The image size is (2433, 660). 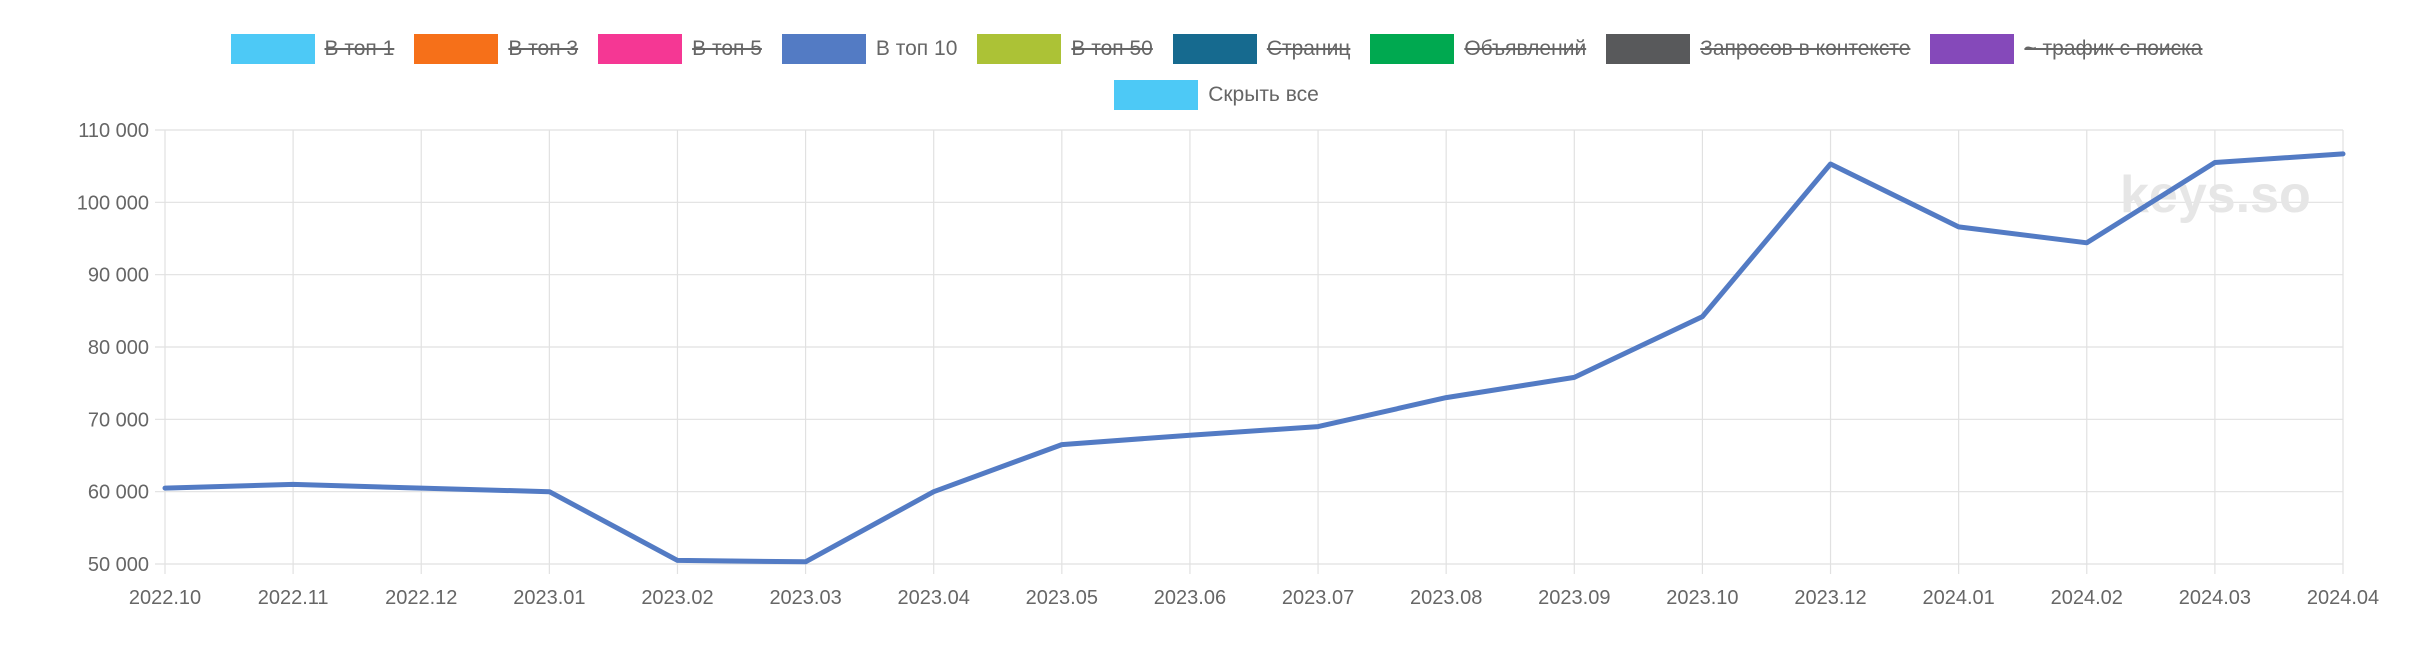 What do you see at coordinates (1062, 598) in the screenshot?
I see `x-tick-label: 2023.05` at bounding box center [1062, 598].